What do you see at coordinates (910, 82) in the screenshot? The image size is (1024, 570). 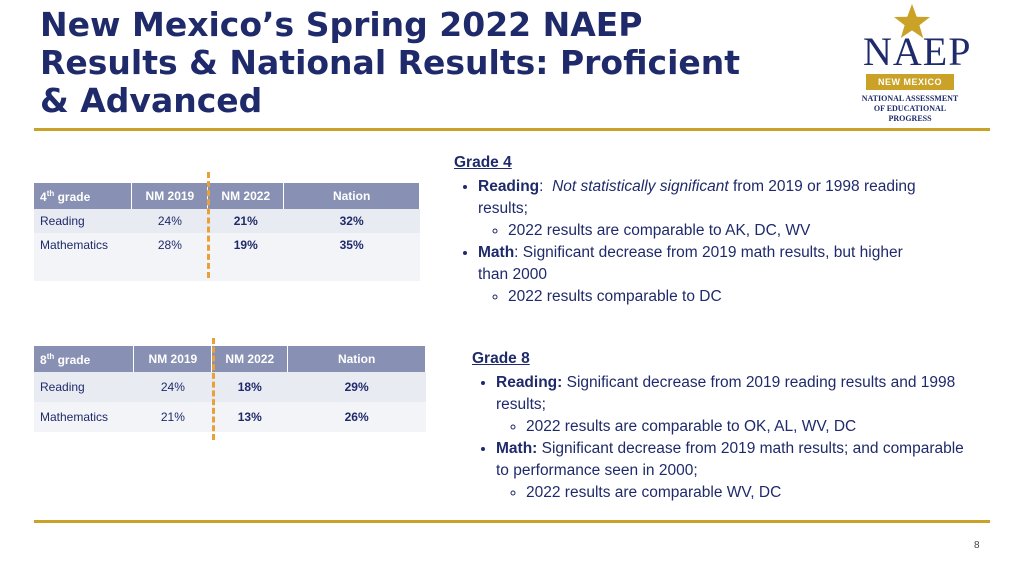 I see `logo-badge: NEW MEXICO` at bounding box center [910, 82].